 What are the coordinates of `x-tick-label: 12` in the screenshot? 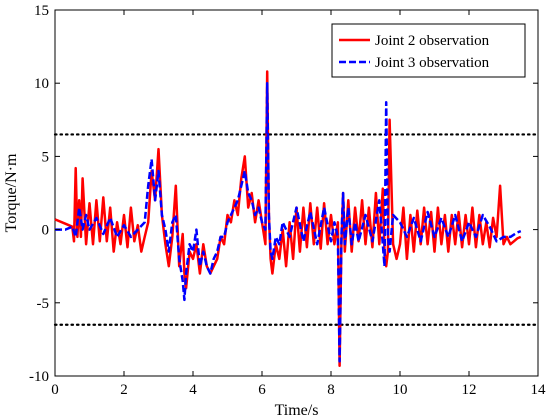 It's located at (469, 390).